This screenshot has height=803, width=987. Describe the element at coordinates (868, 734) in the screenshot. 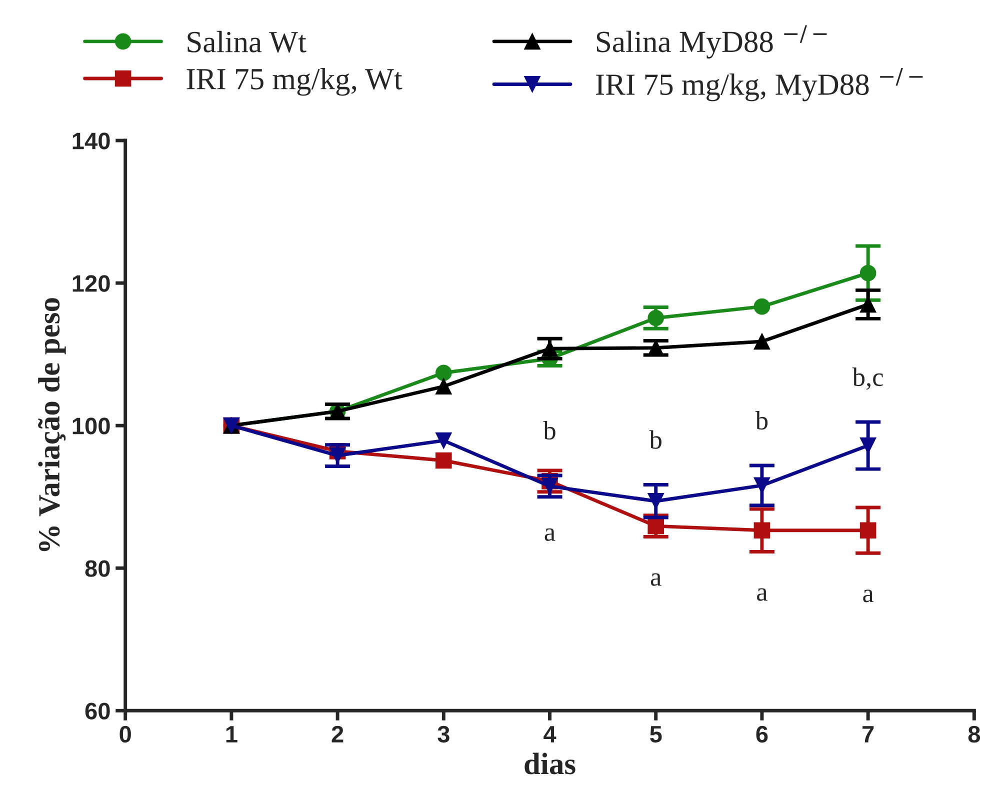

I see `x-tick-label: 7` at that location.